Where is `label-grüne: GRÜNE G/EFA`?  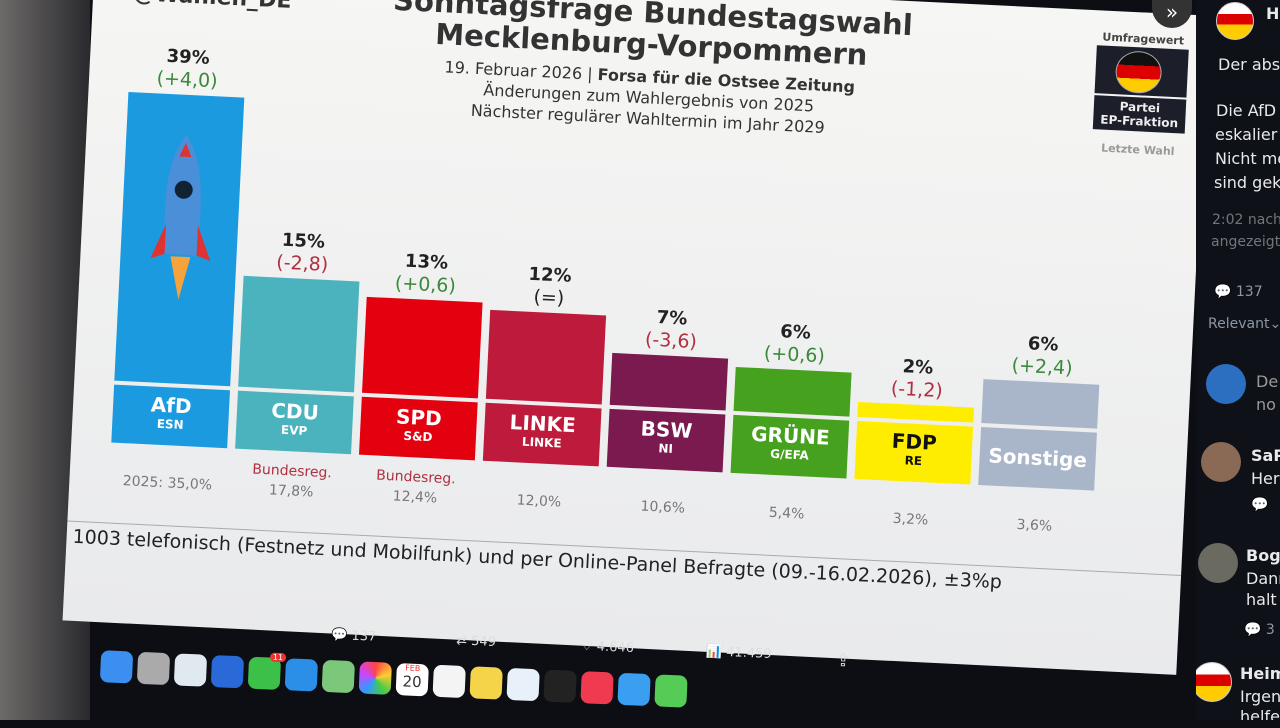 label-grüne: GRÜNE G/EFA is located at coordinates (790, 446).